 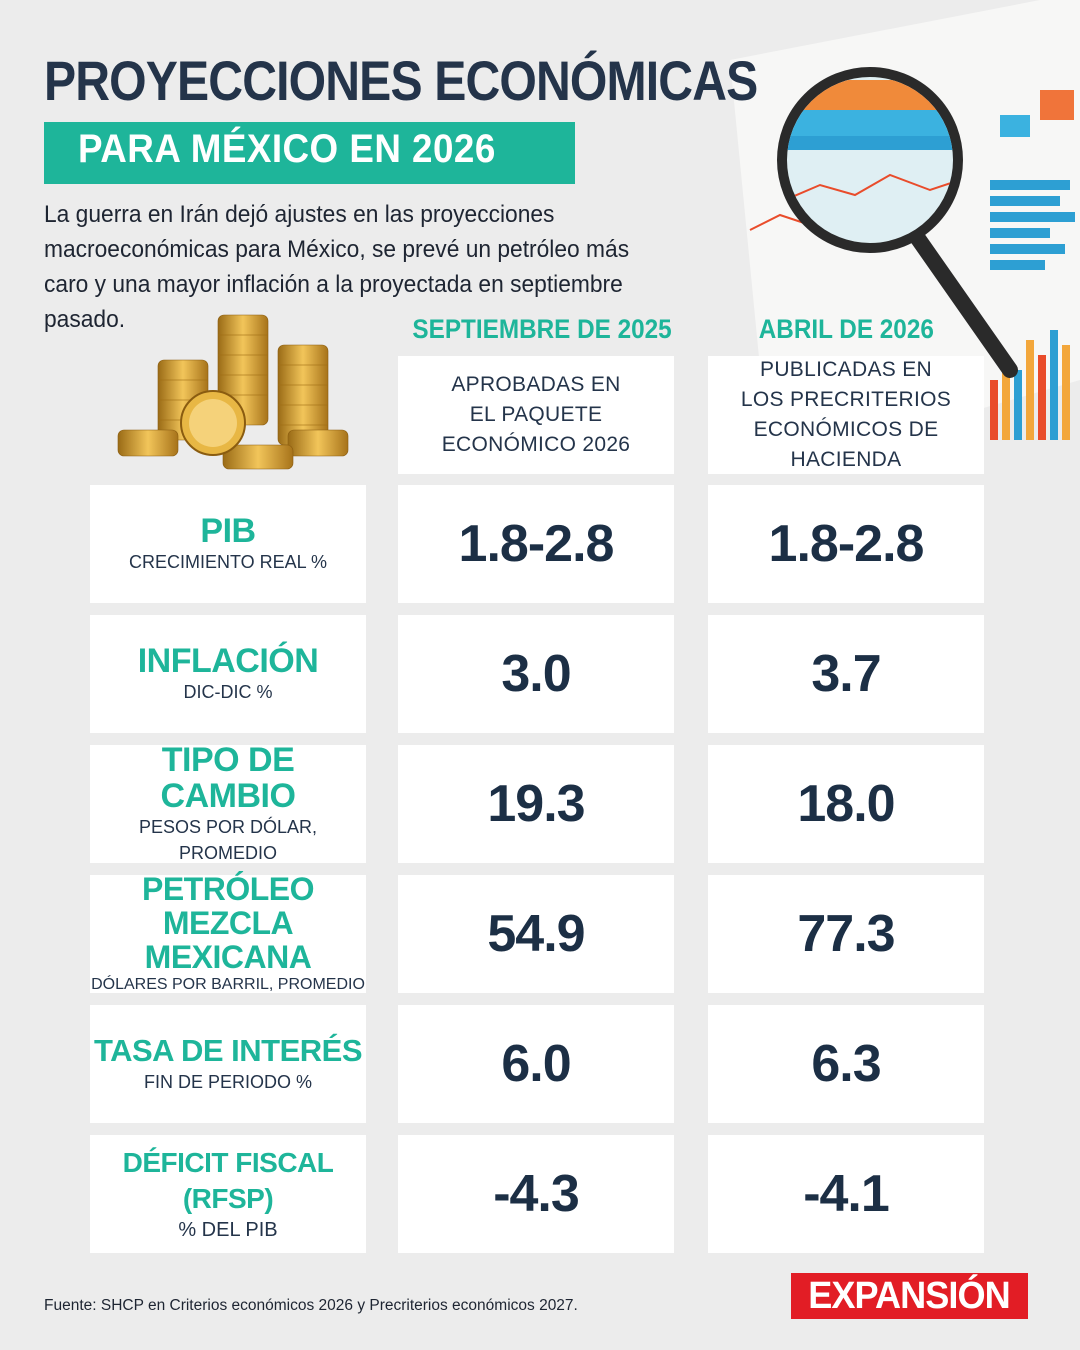 I want to click on row-label-pib: PIB CRECIMIENTO REAL %, so click(x=228, y=544).